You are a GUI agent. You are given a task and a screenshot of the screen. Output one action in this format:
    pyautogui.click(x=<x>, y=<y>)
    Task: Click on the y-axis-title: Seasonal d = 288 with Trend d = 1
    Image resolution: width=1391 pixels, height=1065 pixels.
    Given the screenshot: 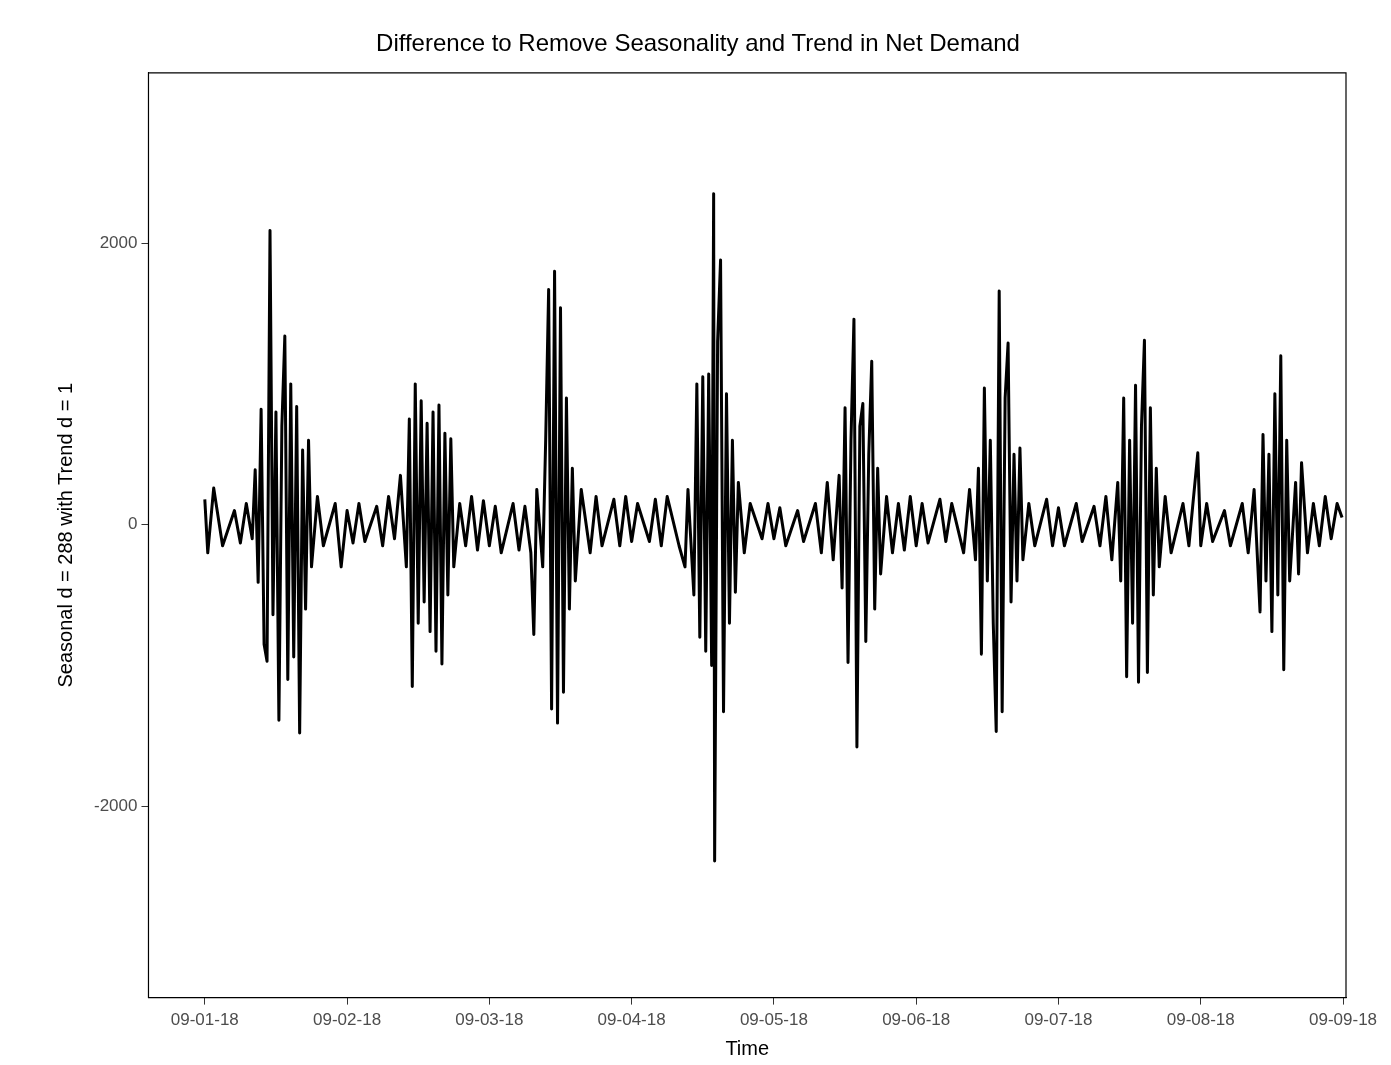 What is the action you would take?
    pyautogui.click(x=64, y=535)
    